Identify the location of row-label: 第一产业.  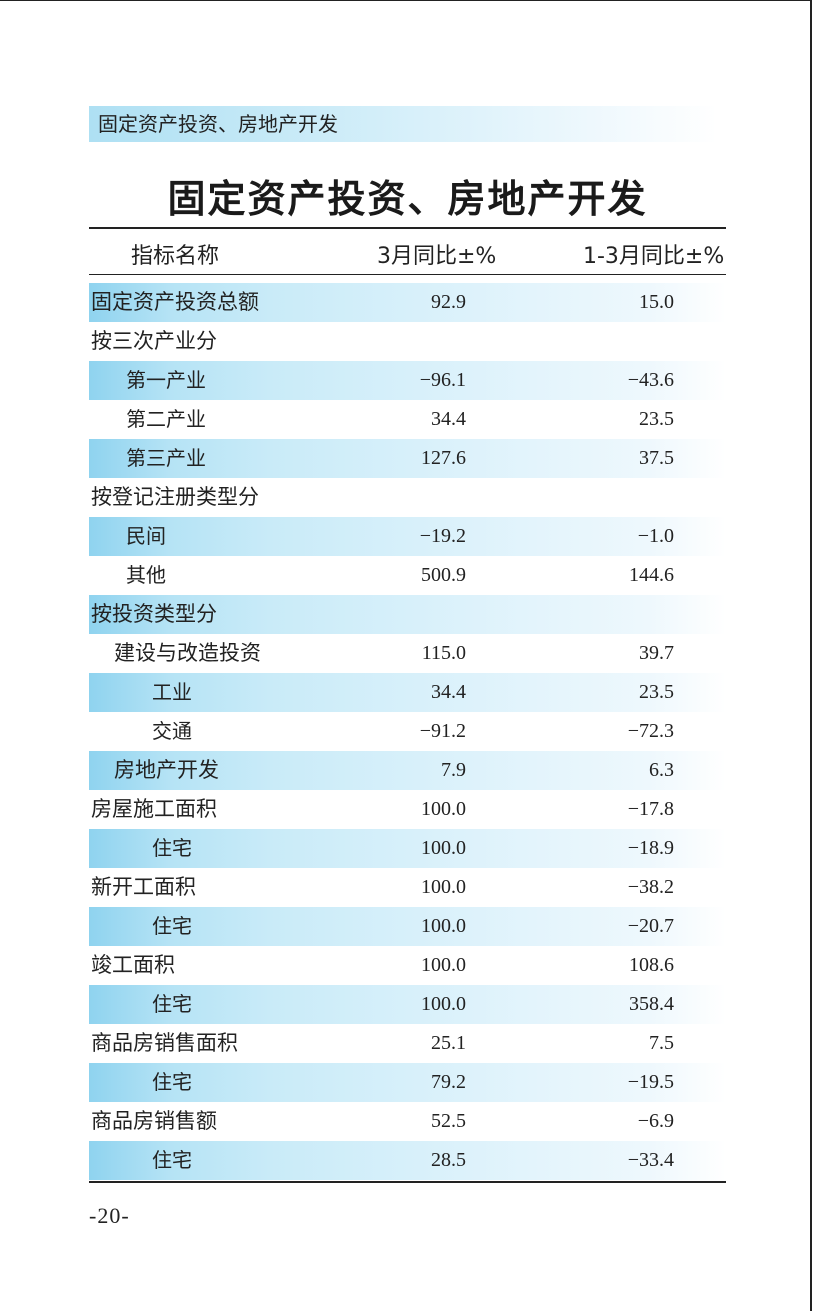
(166, 380).